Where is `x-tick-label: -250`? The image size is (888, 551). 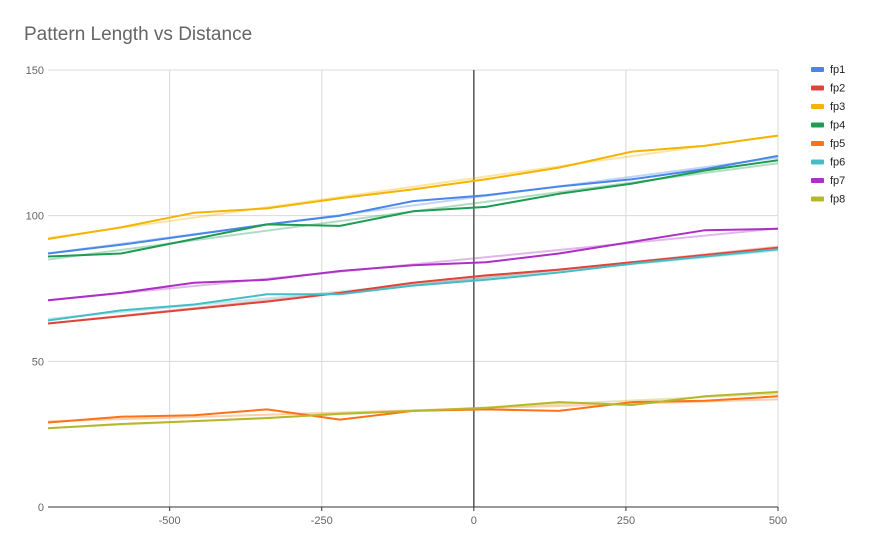
x-tick-label: -250 is located at coordinates (322, 521).